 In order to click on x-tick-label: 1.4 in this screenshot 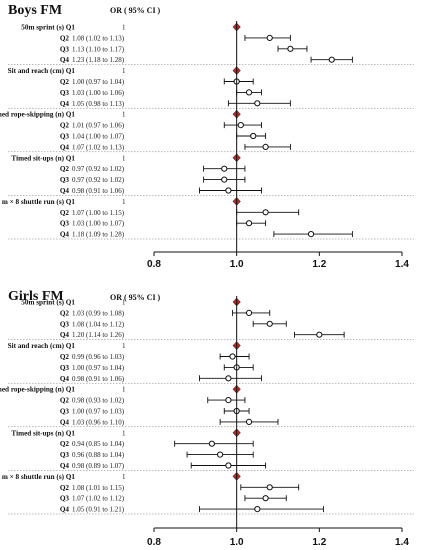, I will do `click(402, 264)`.